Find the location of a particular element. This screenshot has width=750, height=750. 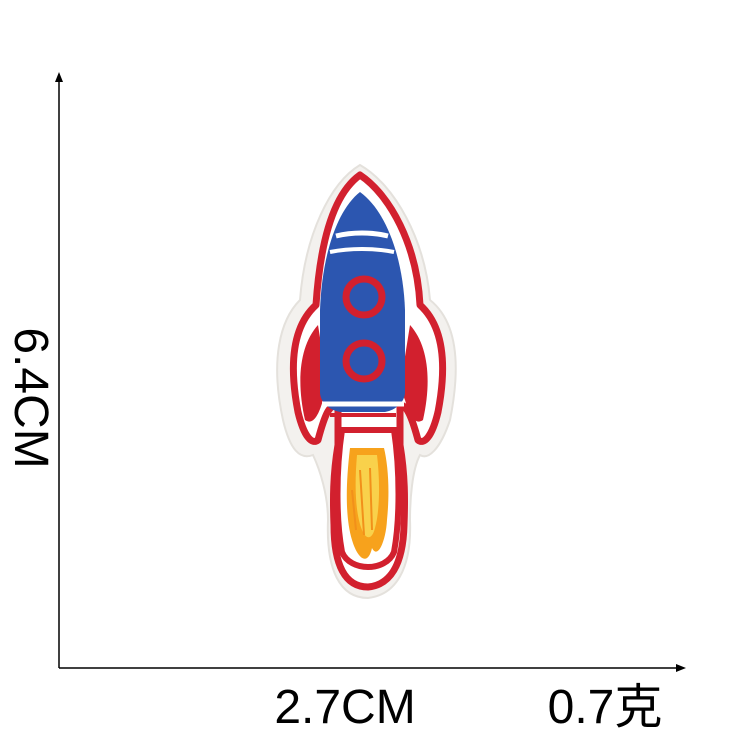

height-dimension-label: 6.4CM is located at coordinates (30, 398).